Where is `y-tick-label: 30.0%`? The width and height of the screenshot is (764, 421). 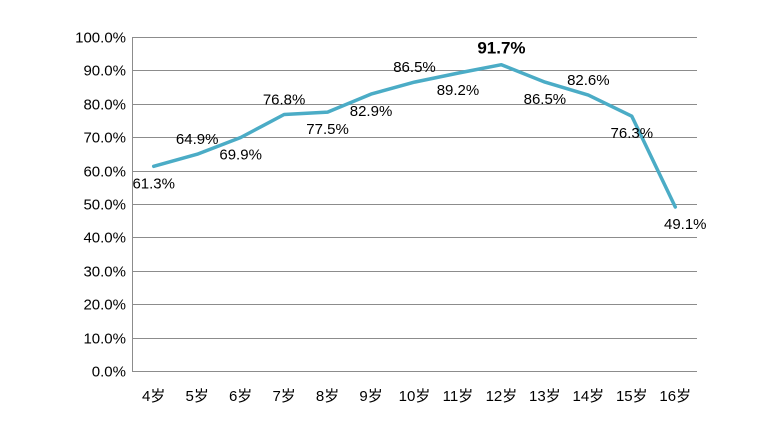 y-tick-label: 30.0% is located at coordinates (104, 272).